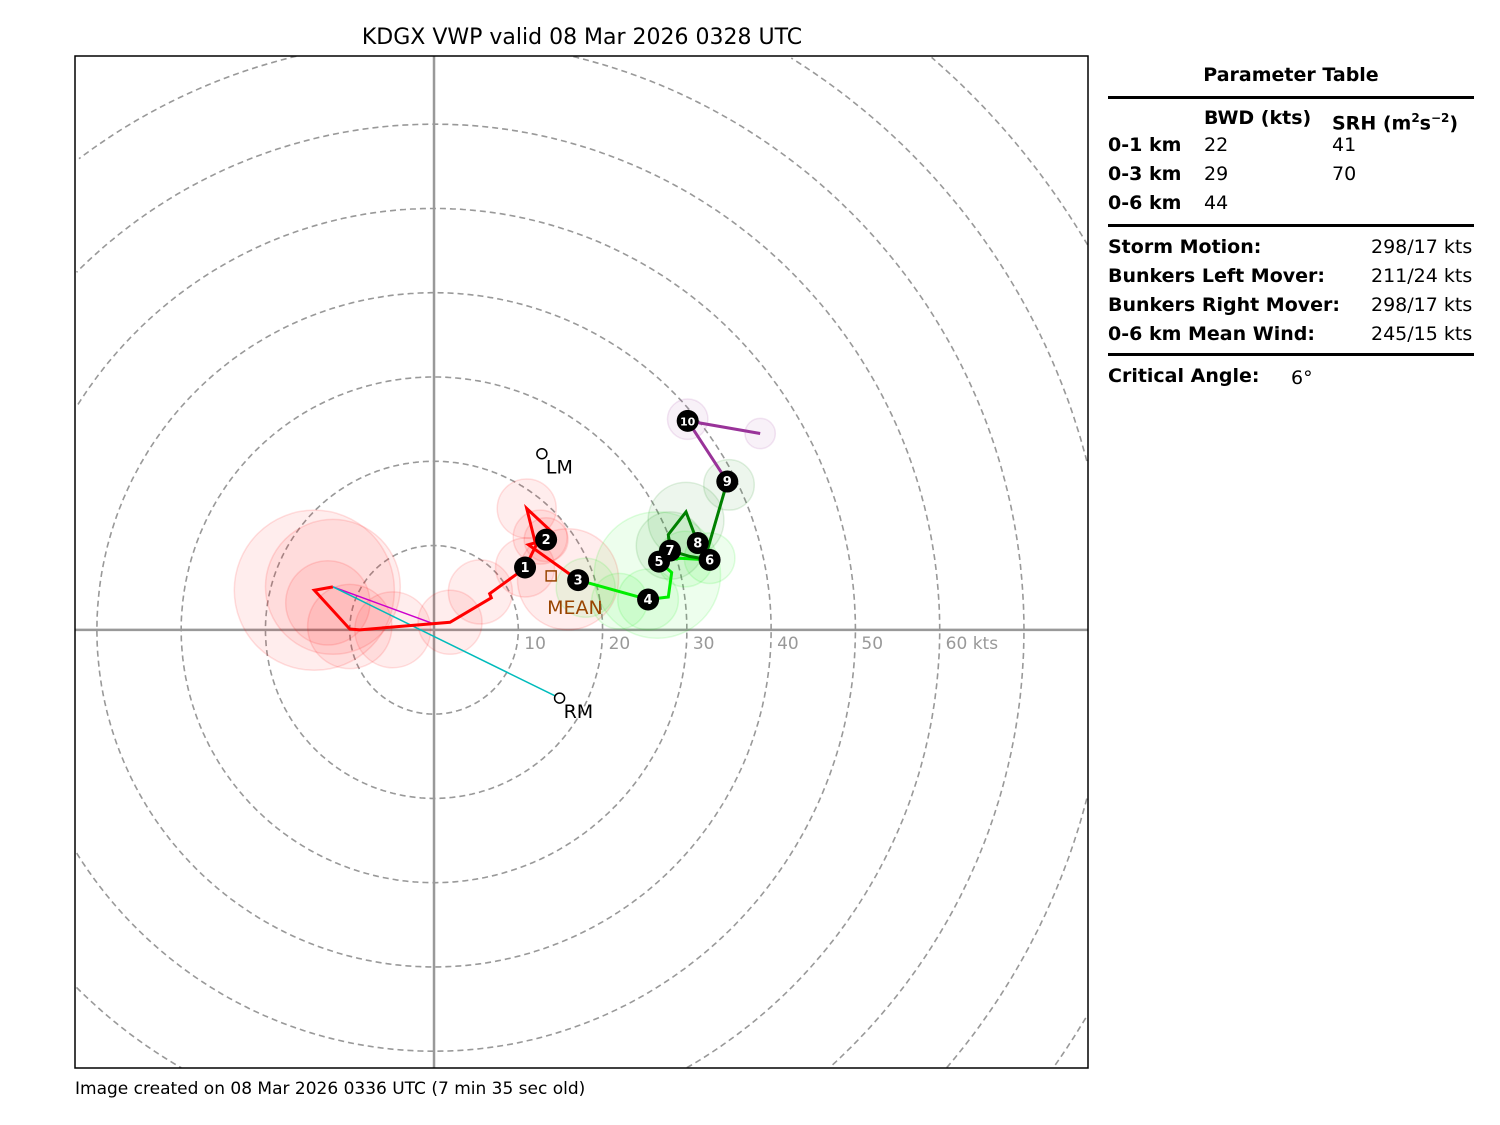 The width and height of the screenshot is (1500, 1125). I want to click on motion-row: Bunkers Left Mover: 211/24 kts, so click(1291, 276).